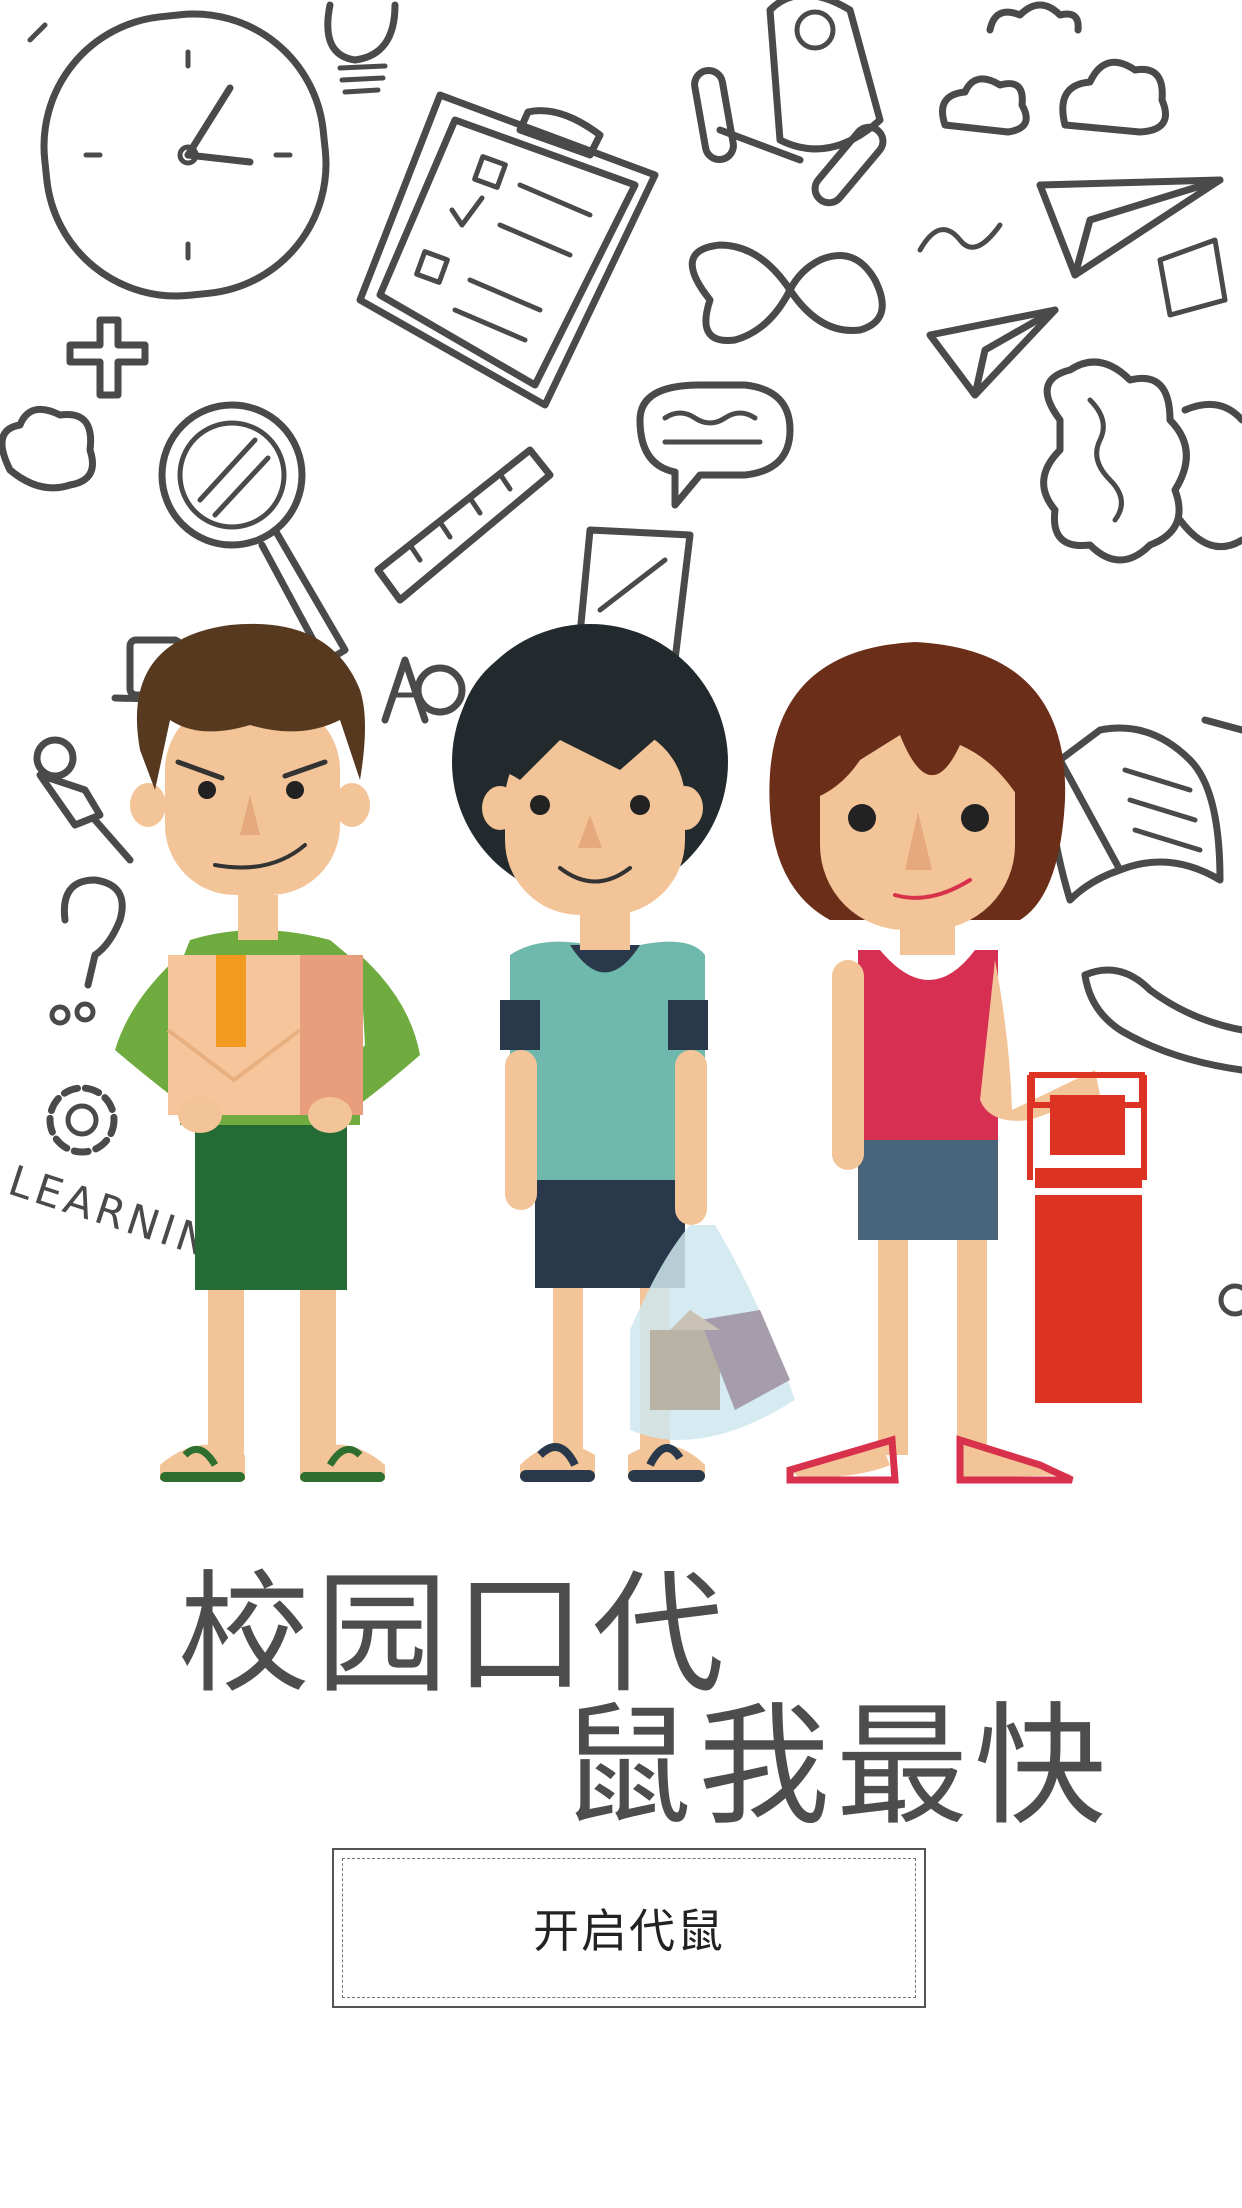 This screenshot has height=2208, width=1242. Describe the element at coordinates (787, 292) in the screenshot. I see `infinity-icon` at that location.